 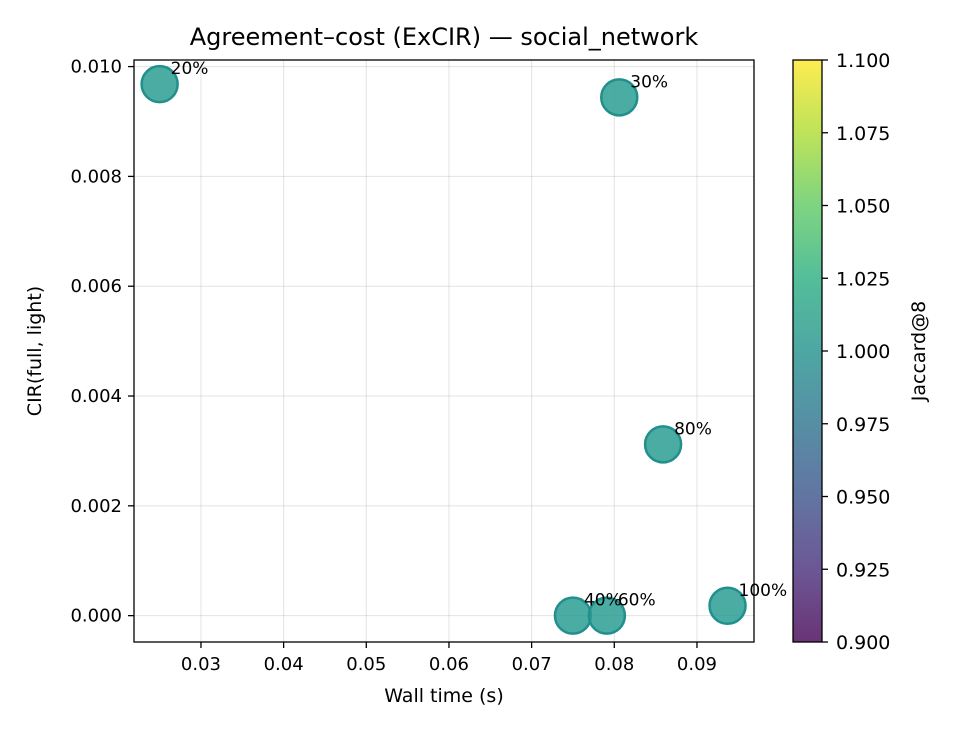 I want to click on x-tick-label: 0.06, so click(x=449, y=664).